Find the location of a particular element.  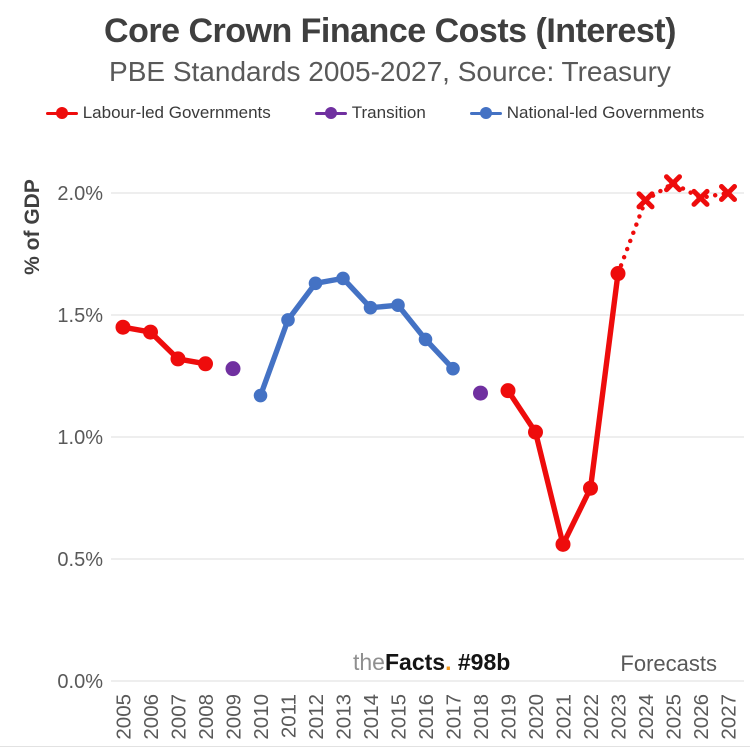

forecasts-annotation: Forecasts is located at coordinates (668, 663).